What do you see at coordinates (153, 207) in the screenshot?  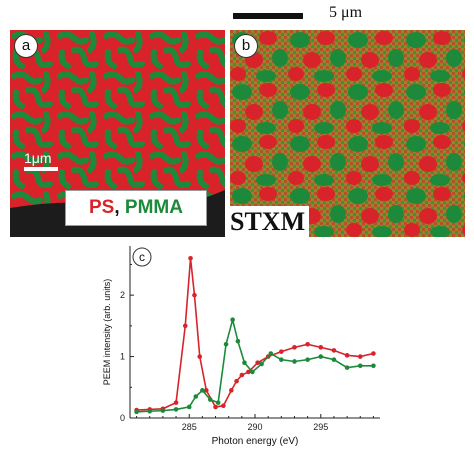 I see `legend-pmma: PMMA` at bounding box center [153, 207].